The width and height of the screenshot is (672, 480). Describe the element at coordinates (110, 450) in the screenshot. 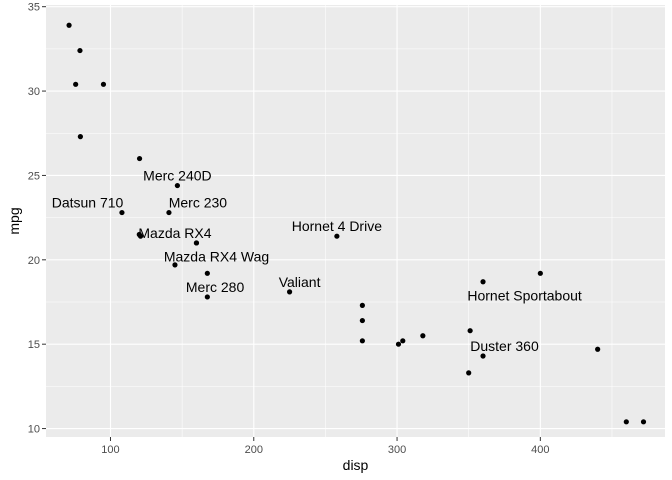

I see `x-tick-label: 100` at that location.